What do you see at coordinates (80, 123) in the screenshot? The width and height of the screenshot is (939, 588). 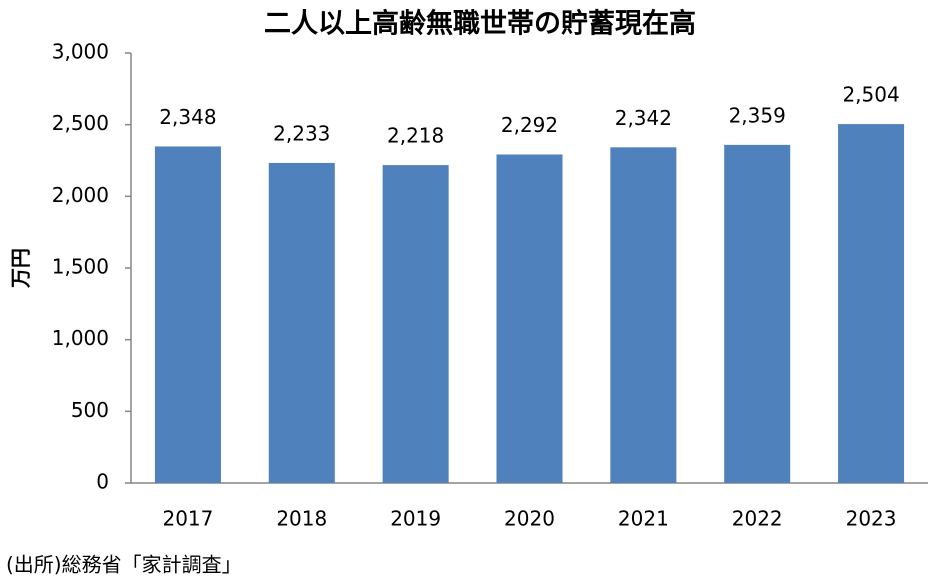 I see `y-tick-label: 2,500` at bounding box center [80, 123].